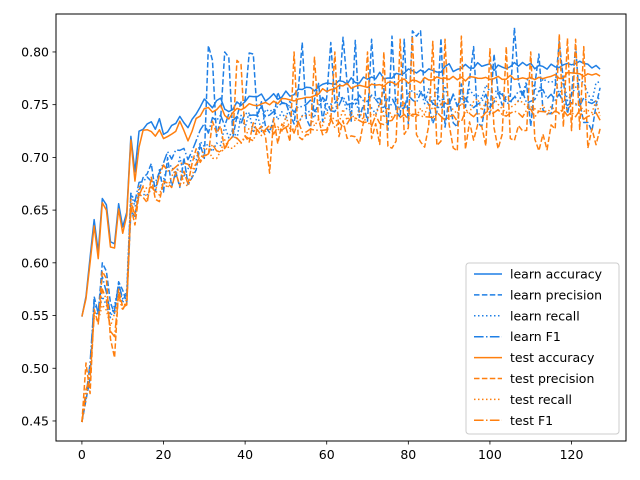  Describe the element at coordinates (35, 210) in the screenshot. I see `y-tick-label: 0.65` at that location.